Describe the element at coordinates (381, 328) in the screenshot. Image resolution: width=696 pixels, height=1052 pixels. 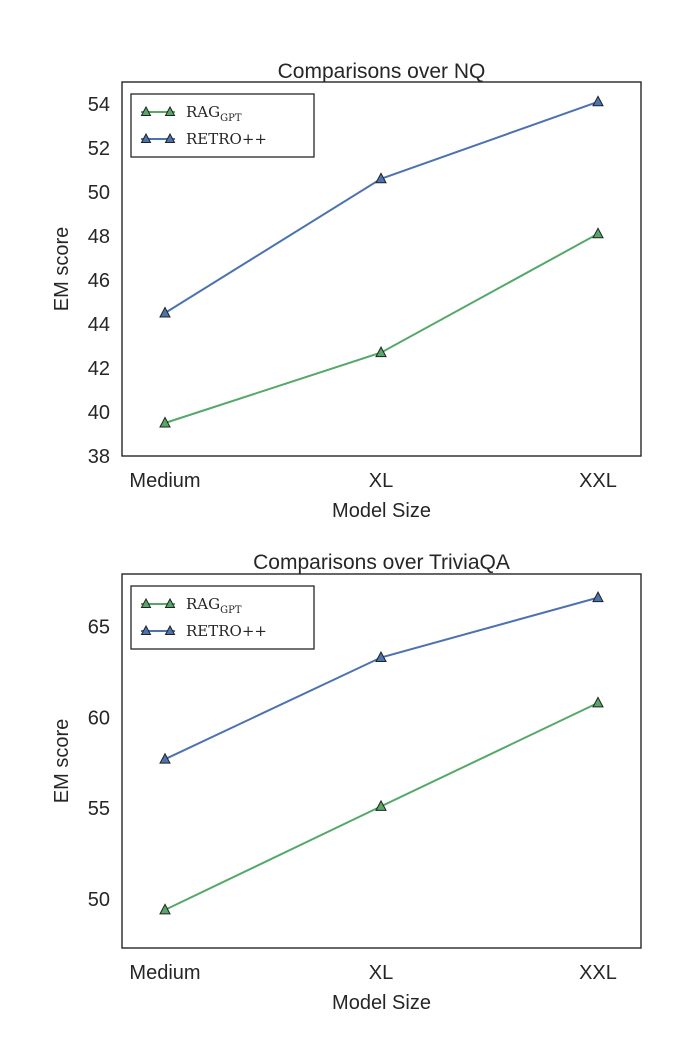
I see `series-line-rag-gpt` at that location.